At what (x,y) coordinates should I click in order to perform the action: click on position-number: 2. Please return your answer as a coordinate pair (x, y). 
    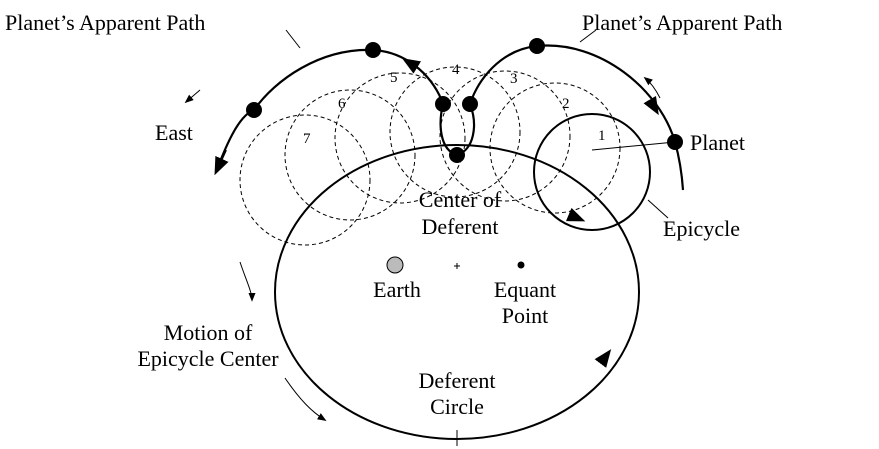
    Looking at the image, I should click on (566, 104).